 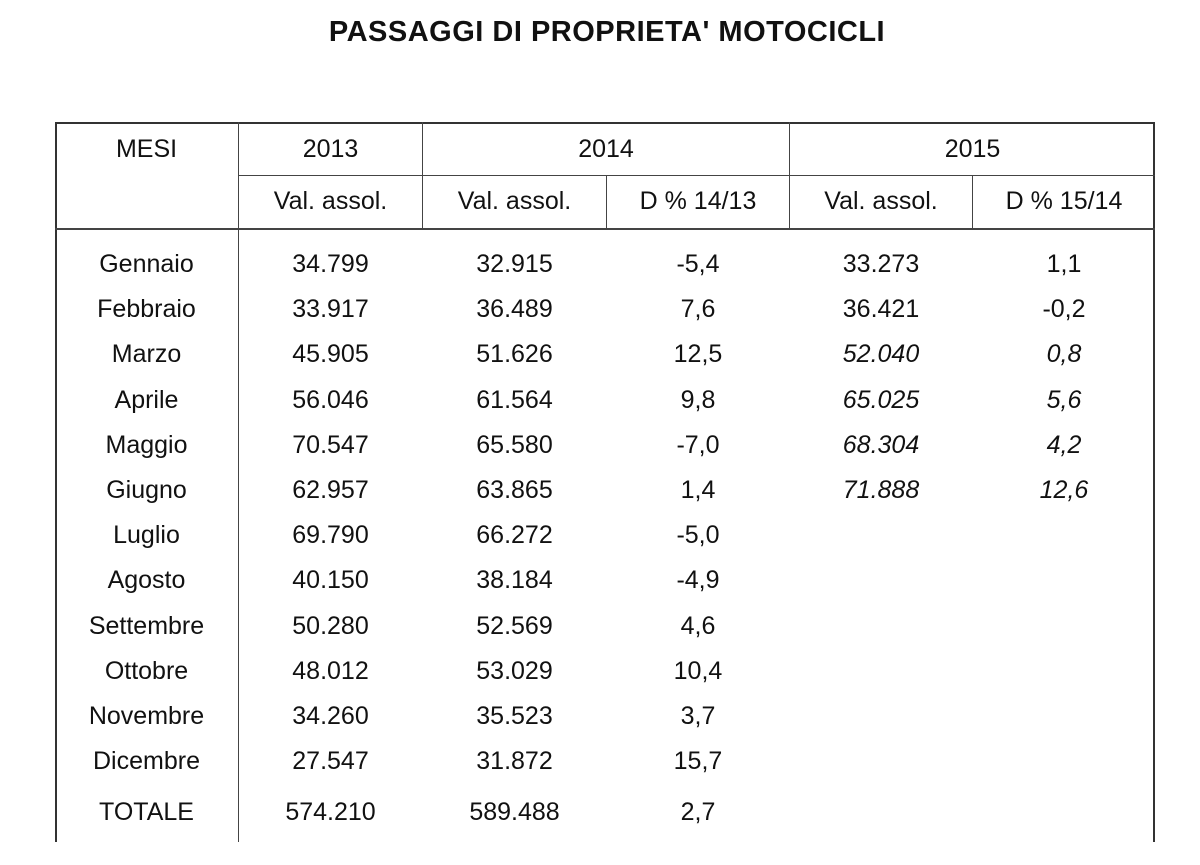 I want to click on val-2013-cell: 34.260, so click(x=330, y=716).